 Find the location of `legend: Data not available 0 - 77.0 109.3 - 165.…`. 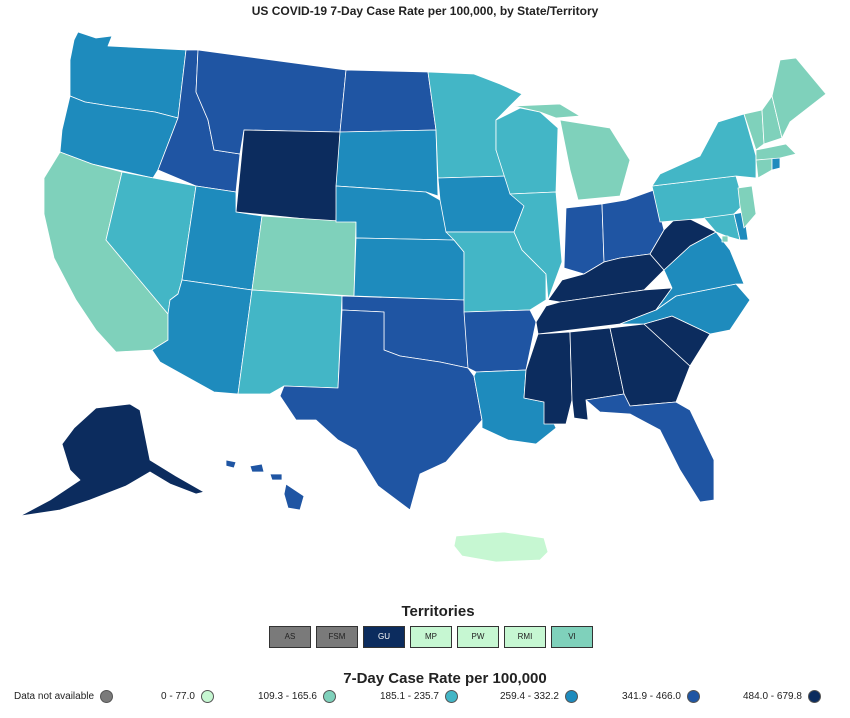

legend: Data not available 0 - 77.0 109.3 - 165.… is located at coordinates (425, 699).